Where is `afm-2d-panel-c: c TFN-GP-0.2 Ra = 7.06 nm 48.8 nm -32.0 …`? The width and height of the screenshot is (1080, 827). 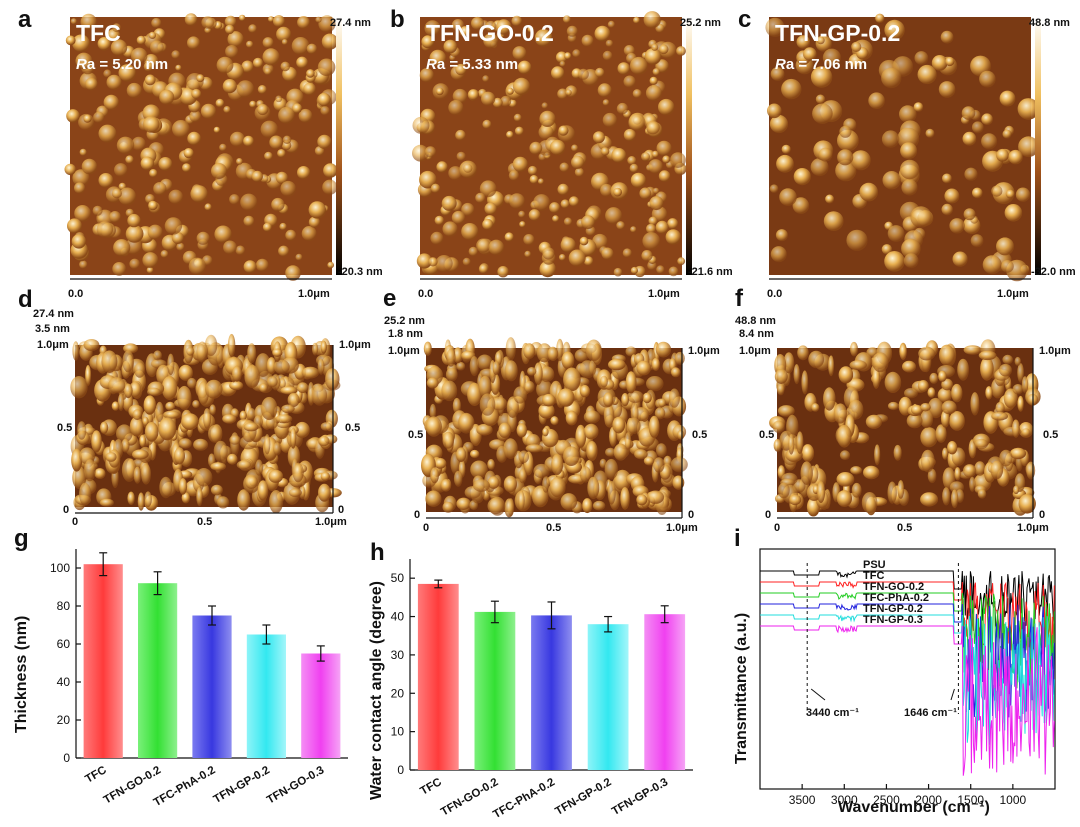
afm-2d-panel-c: c TFN-GP-0.2 Ra = 7.06 nm 48.8 nm -32.0 … is located at coordinates (907, 153).